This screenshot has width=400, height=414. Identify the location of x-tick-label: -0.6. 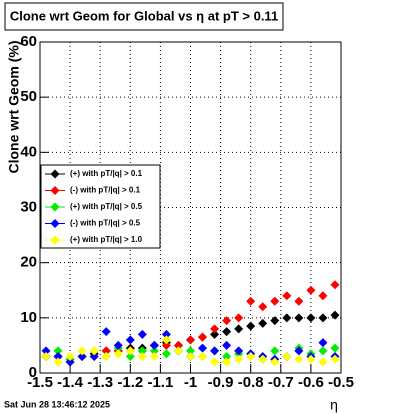
(311, 382).